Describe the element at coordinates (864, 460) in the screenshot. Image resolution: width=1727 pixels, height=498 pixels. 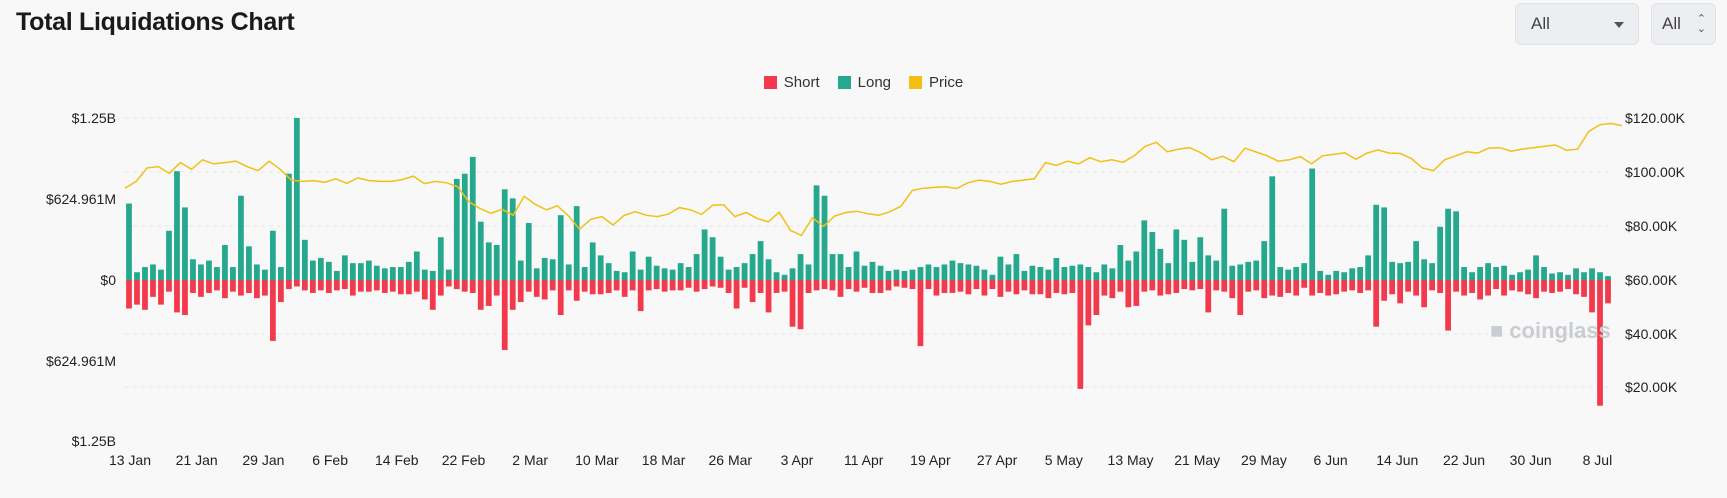
I see `x-tick-label: 11 Apr` at that location.